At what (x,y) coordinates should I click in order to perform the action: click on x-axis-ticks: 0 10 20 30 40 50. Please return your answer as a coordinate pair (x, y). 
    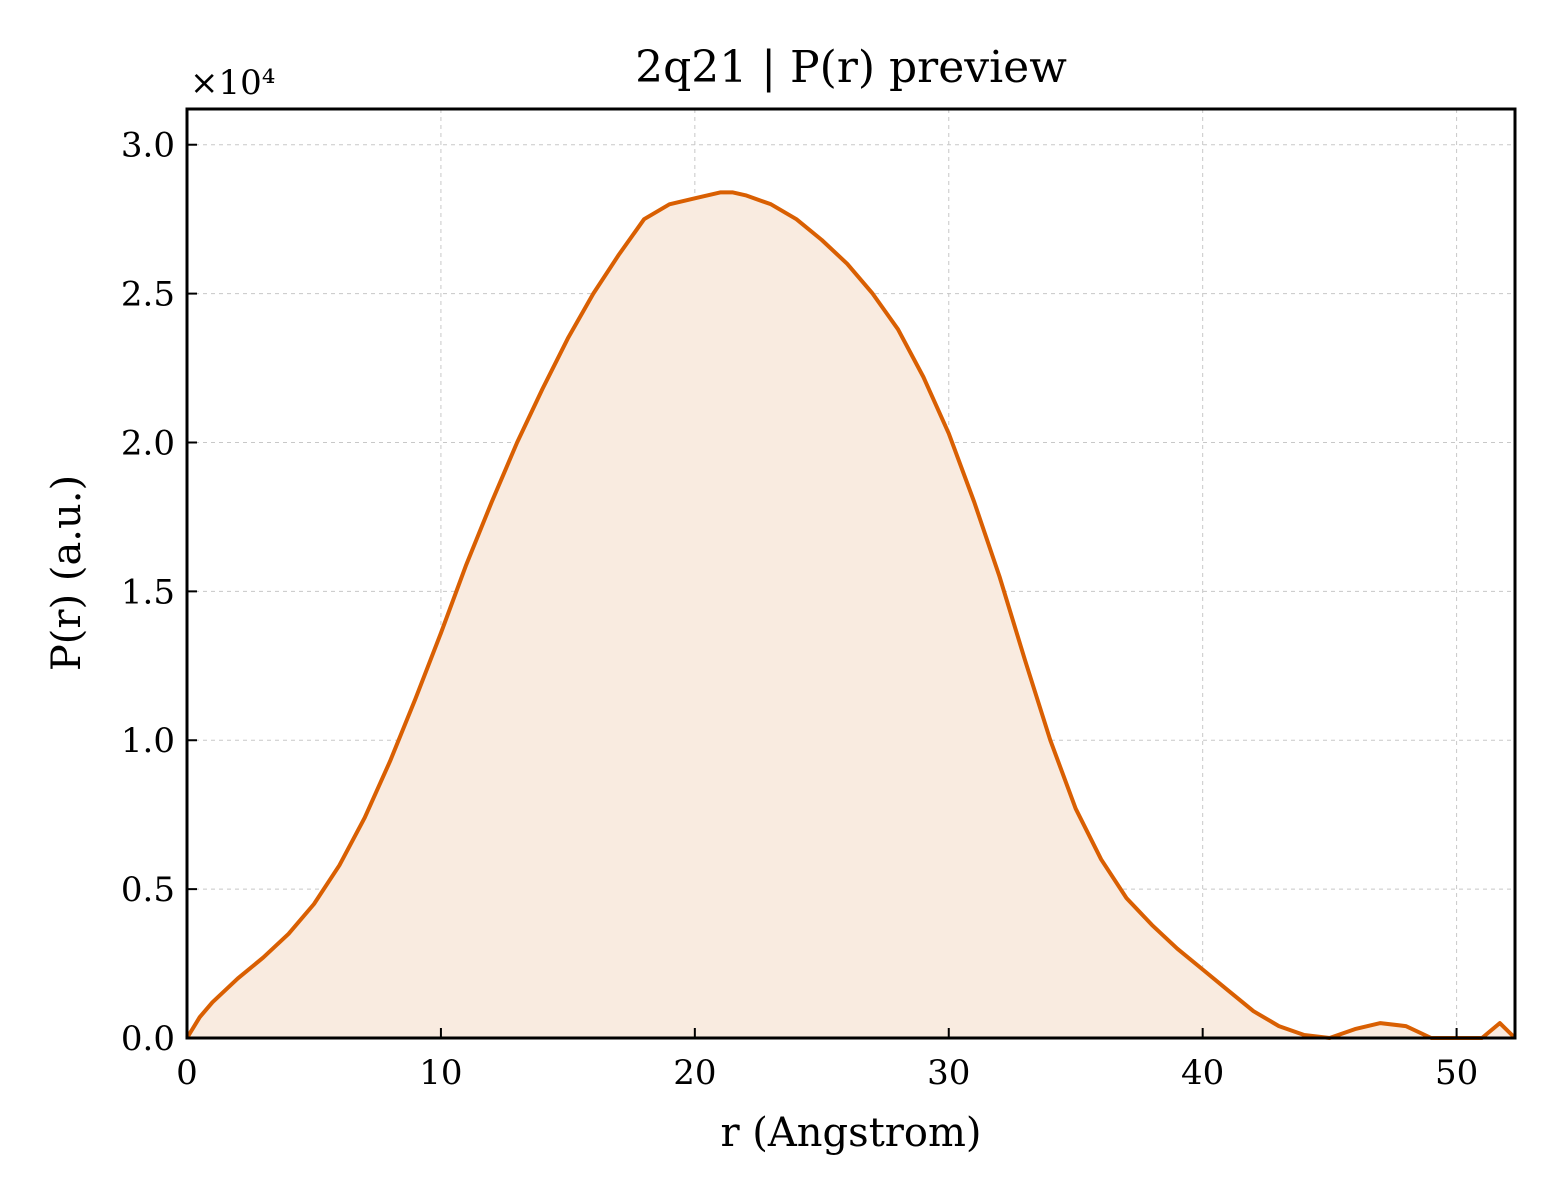
    Looking at the image, I should click on (827, 1060).